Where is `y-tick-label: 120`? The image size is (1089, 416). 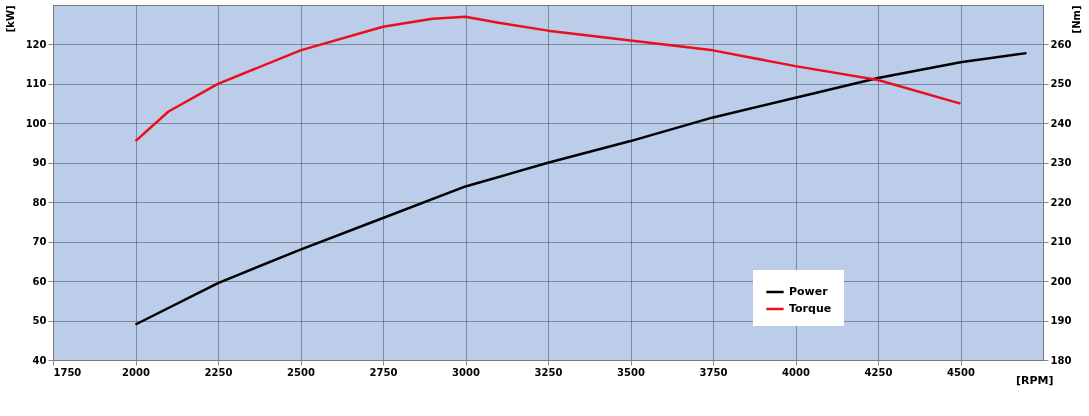 y-tick-label: 120 is located at coordinates (36, 44).